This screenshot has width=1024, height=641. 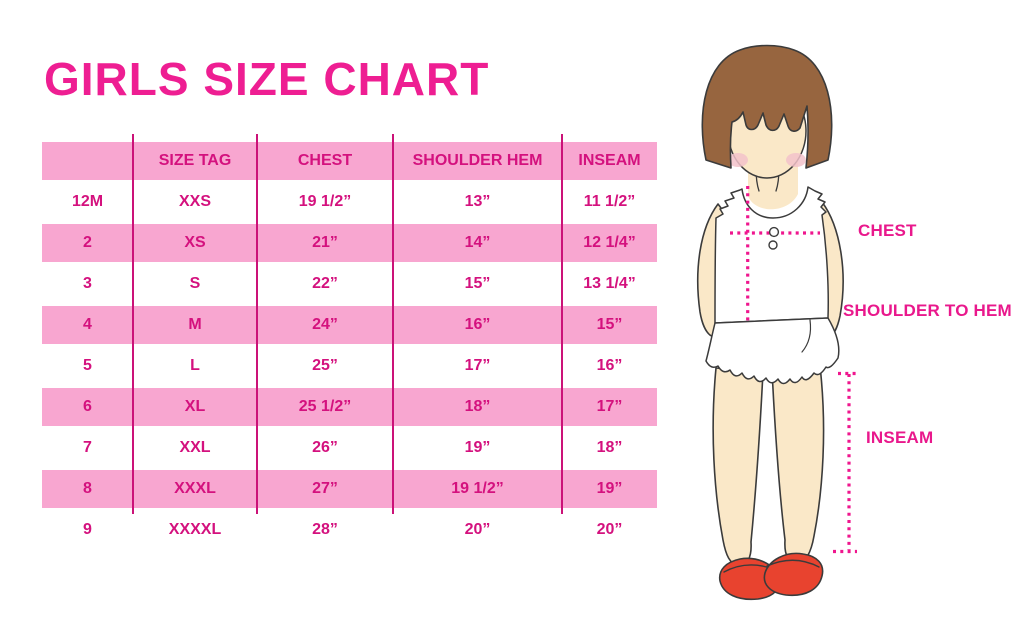 What do you see at coordinates (325, 488) in the screenshot?
I see `table-cell: 27”` at bounding box center [325, 488].